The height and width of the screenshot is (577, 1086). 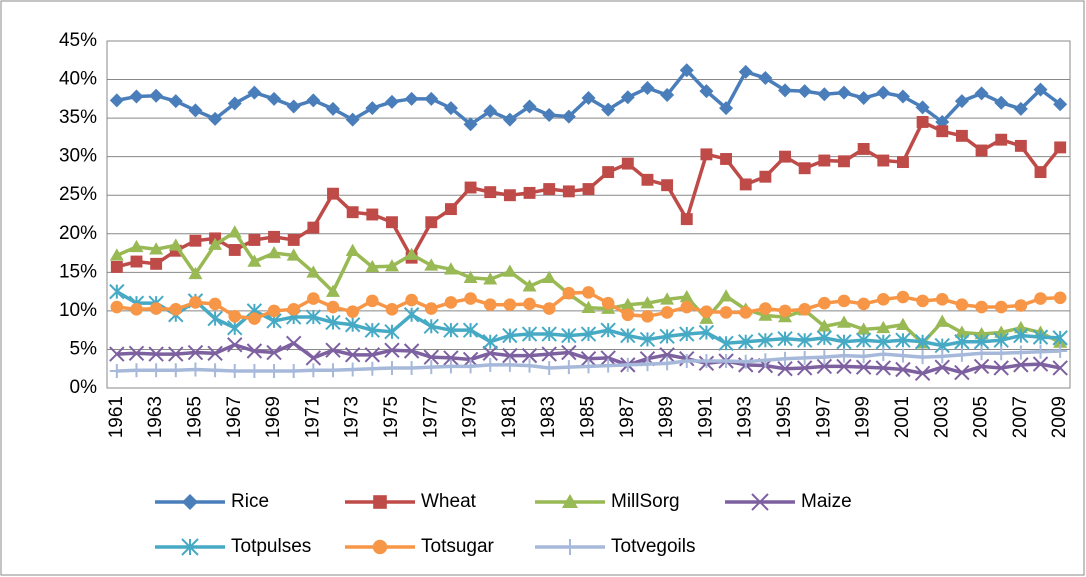 What do you see at coordinates (116, 417) in the screenshot?
I see `x-tick-label: 1961` at bounding box center [116, 417].